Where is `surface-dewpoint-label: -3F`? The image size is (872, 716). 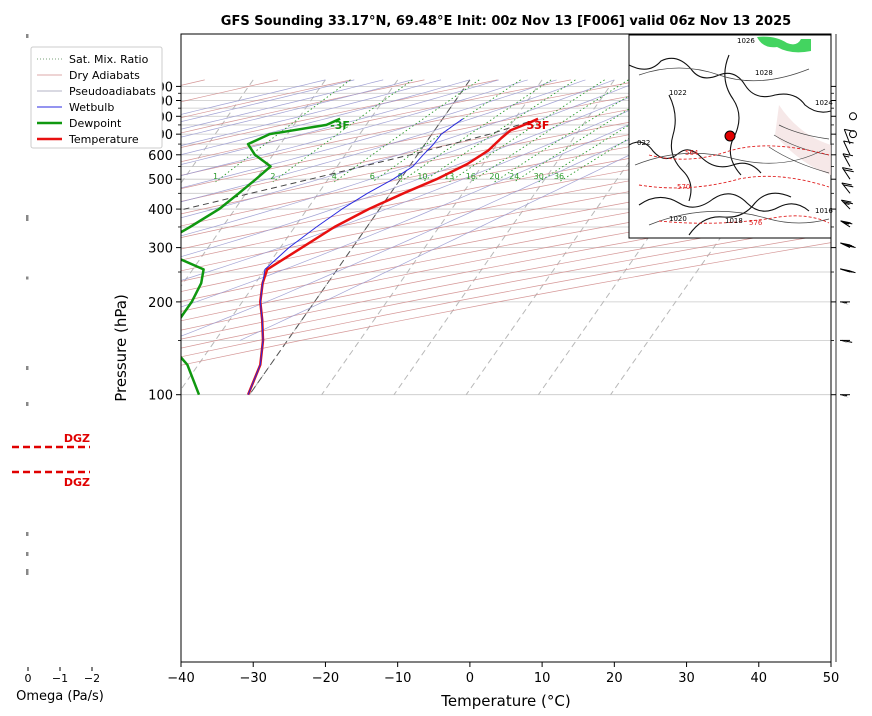
surface-dewpoint-label: -3F is located at coordinates (340, 125).